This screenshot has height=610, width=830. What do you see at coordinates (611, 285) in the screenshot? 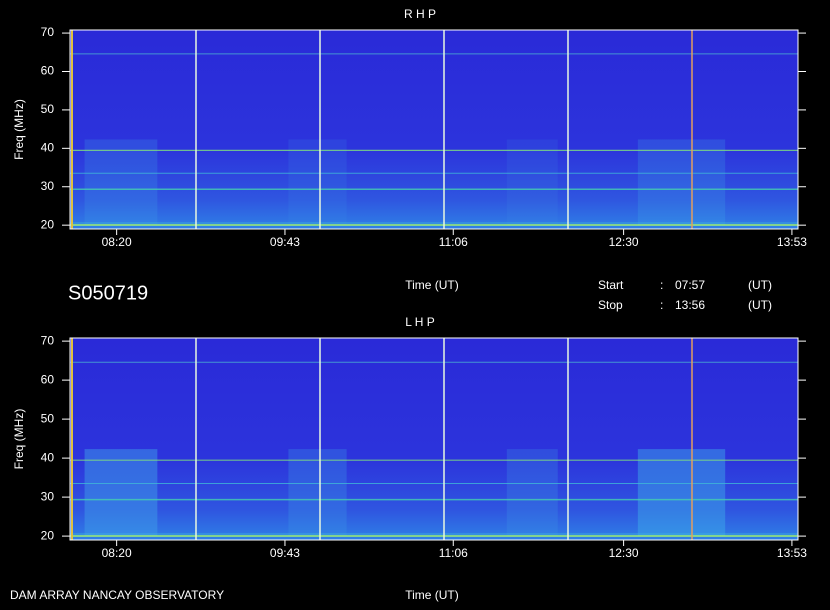
I see `start-label: Start` at bounding box center [611, 285].